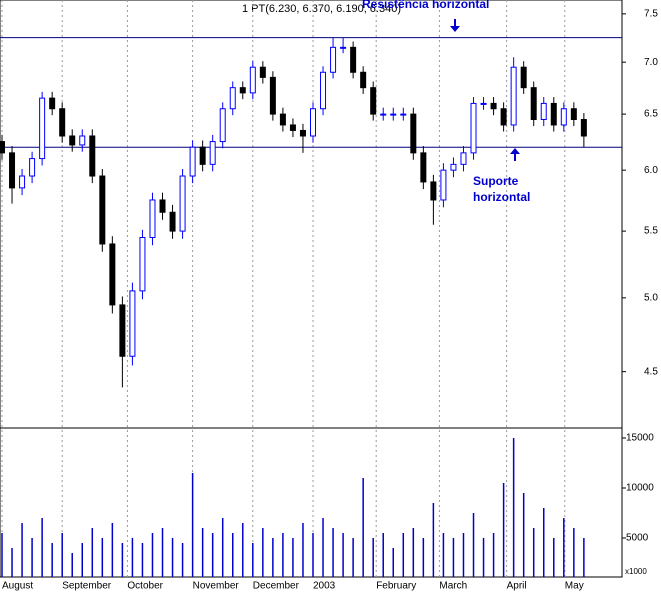 The image size is (661, 592). What do you see at coordinates (640, 438) in the screenshot?
I see `y-tick-label: 15000` at bounding box center [640, 438].